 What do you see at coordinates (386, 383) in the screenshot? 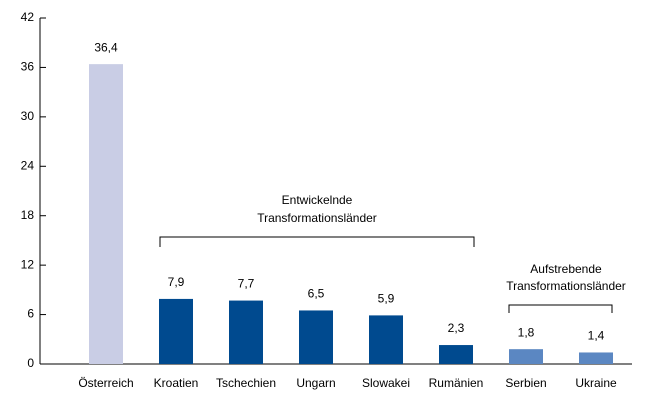
I see `x-tick-label: Slowakei` at bounding box center [386, 383].